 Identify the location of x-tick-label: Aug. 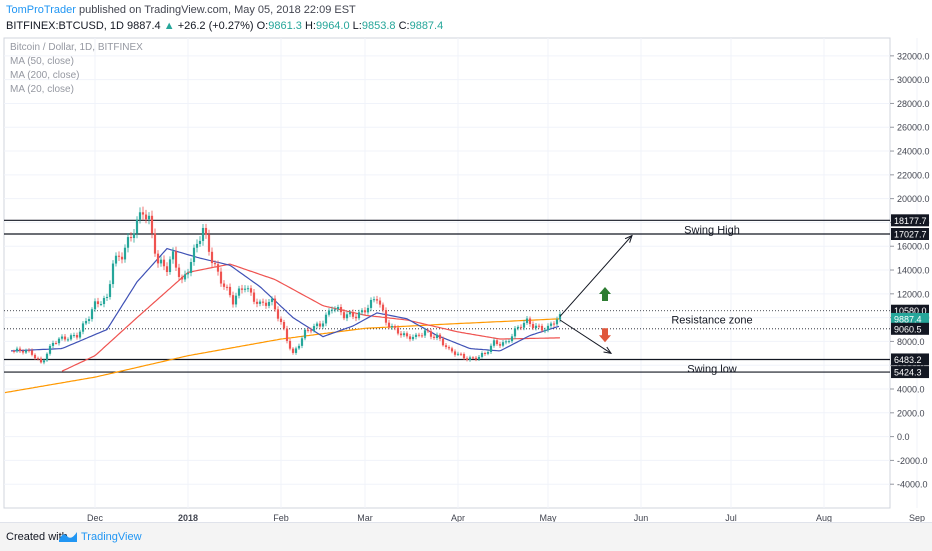
(824, 517).